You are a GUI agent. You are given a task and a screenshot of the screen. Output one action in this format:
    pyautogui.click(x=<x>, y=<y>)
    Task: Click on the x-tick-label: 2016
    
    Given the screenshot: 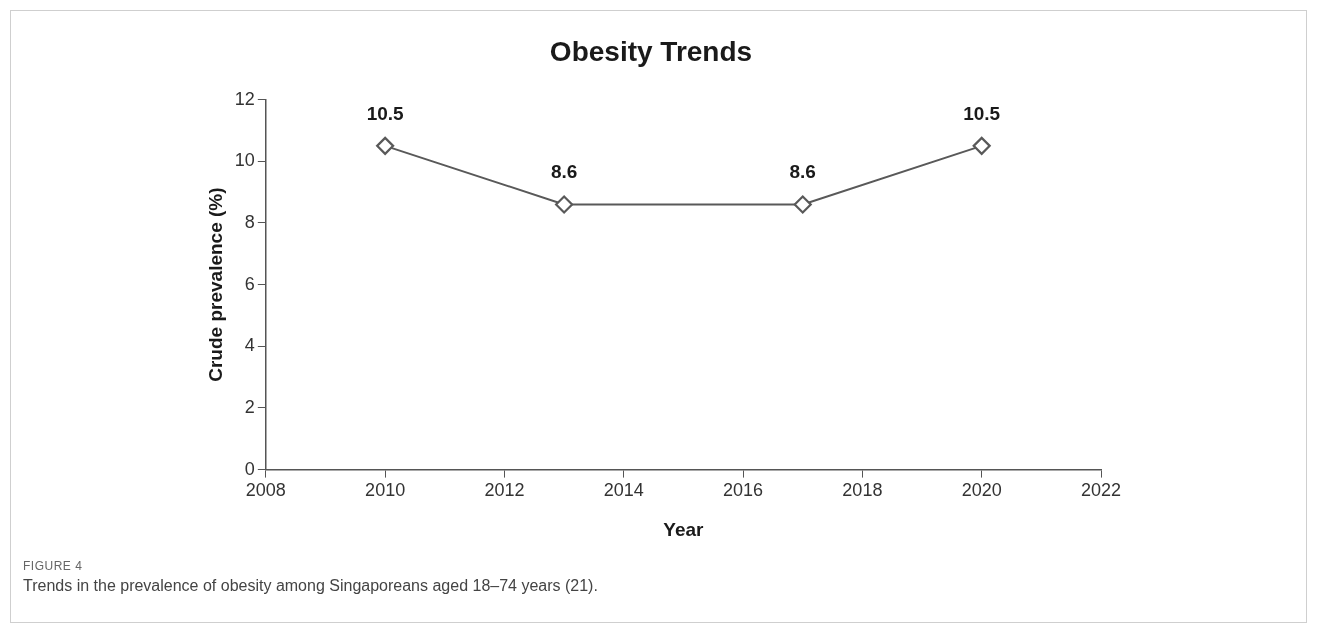 What is the action you would take?
    pyautogui.click(x=743, y=490)
    